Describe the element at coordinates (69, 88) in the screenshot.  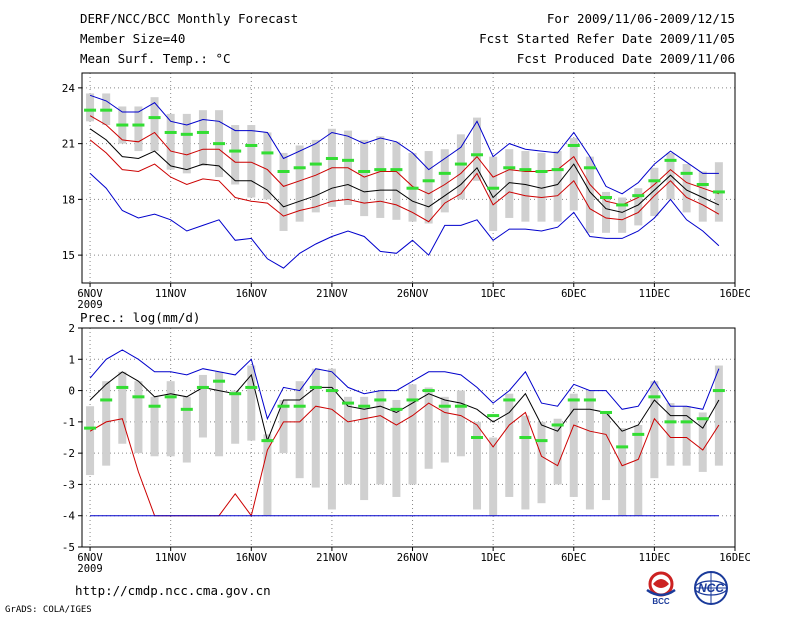
I see `y-tick-label: 24` at that location.